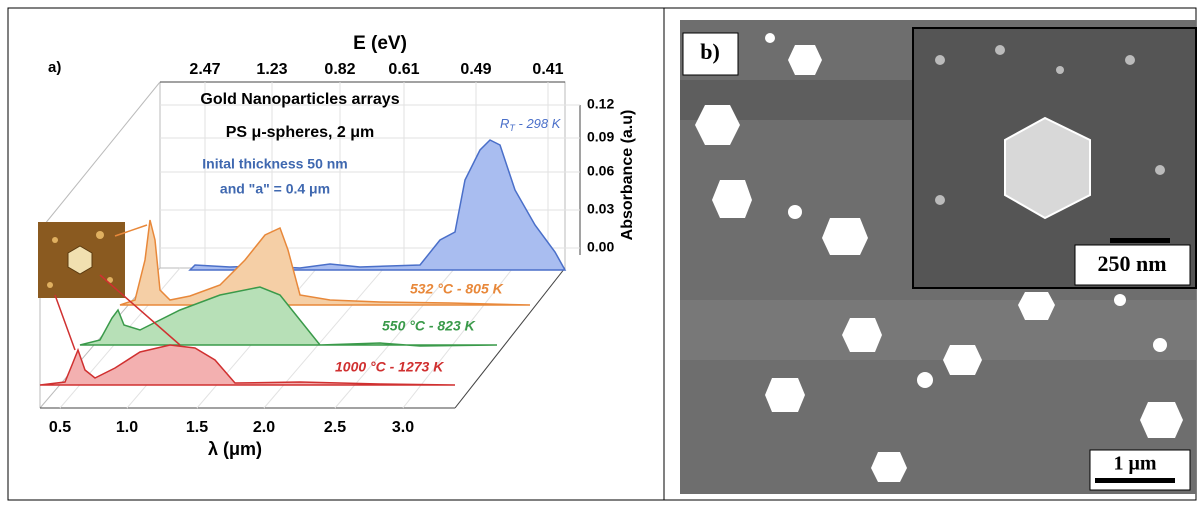 The width and height of the screenshot is (1203, 506). I want to click on y-tick-label: 0.03, so click(600, 209).